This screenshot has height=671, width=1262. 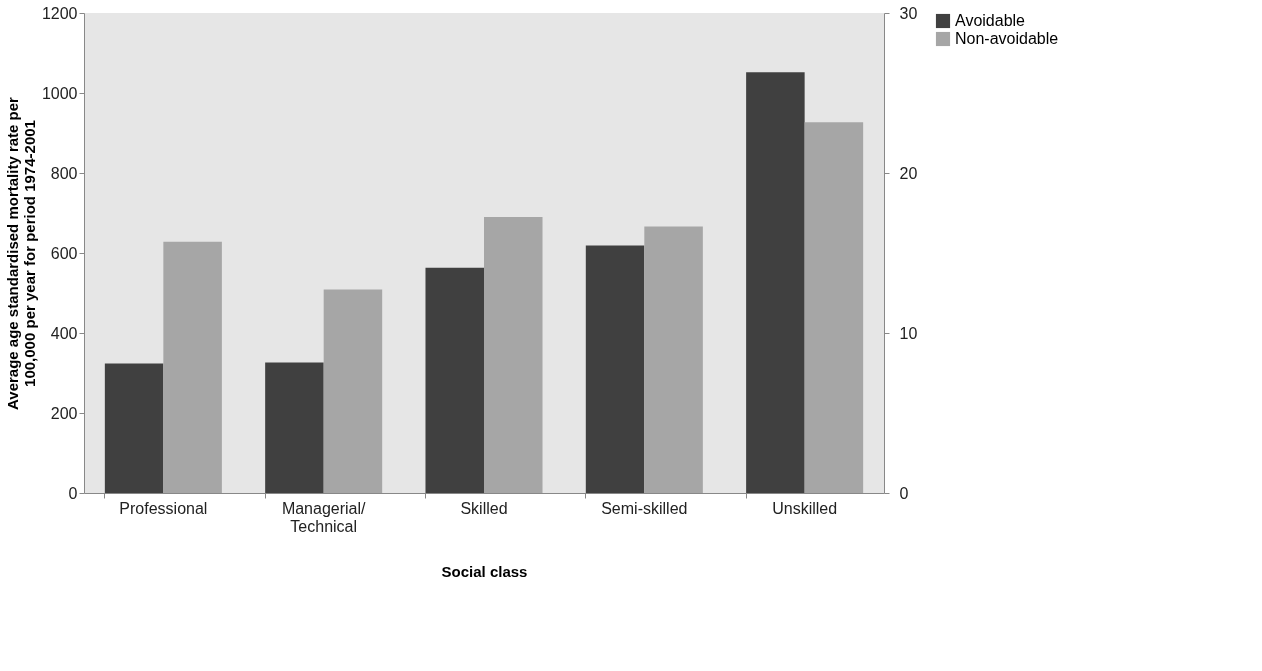 What do you see at coordinates (64, 253) in the screenshot?
I see `y-tick-label: 600` at bounding box center [64, 253].